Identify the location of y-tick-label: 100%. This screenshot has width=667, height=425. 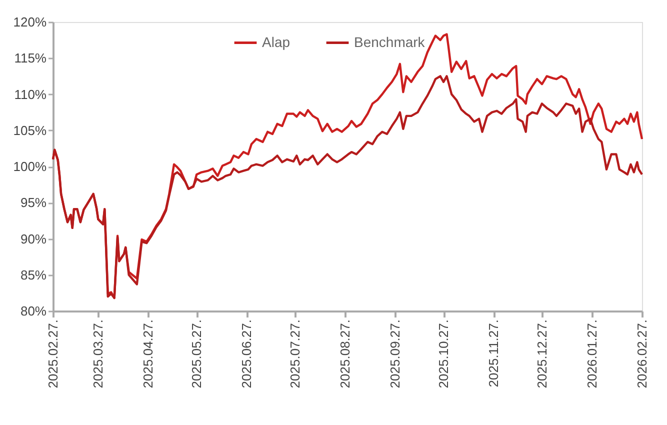
(30, 166).